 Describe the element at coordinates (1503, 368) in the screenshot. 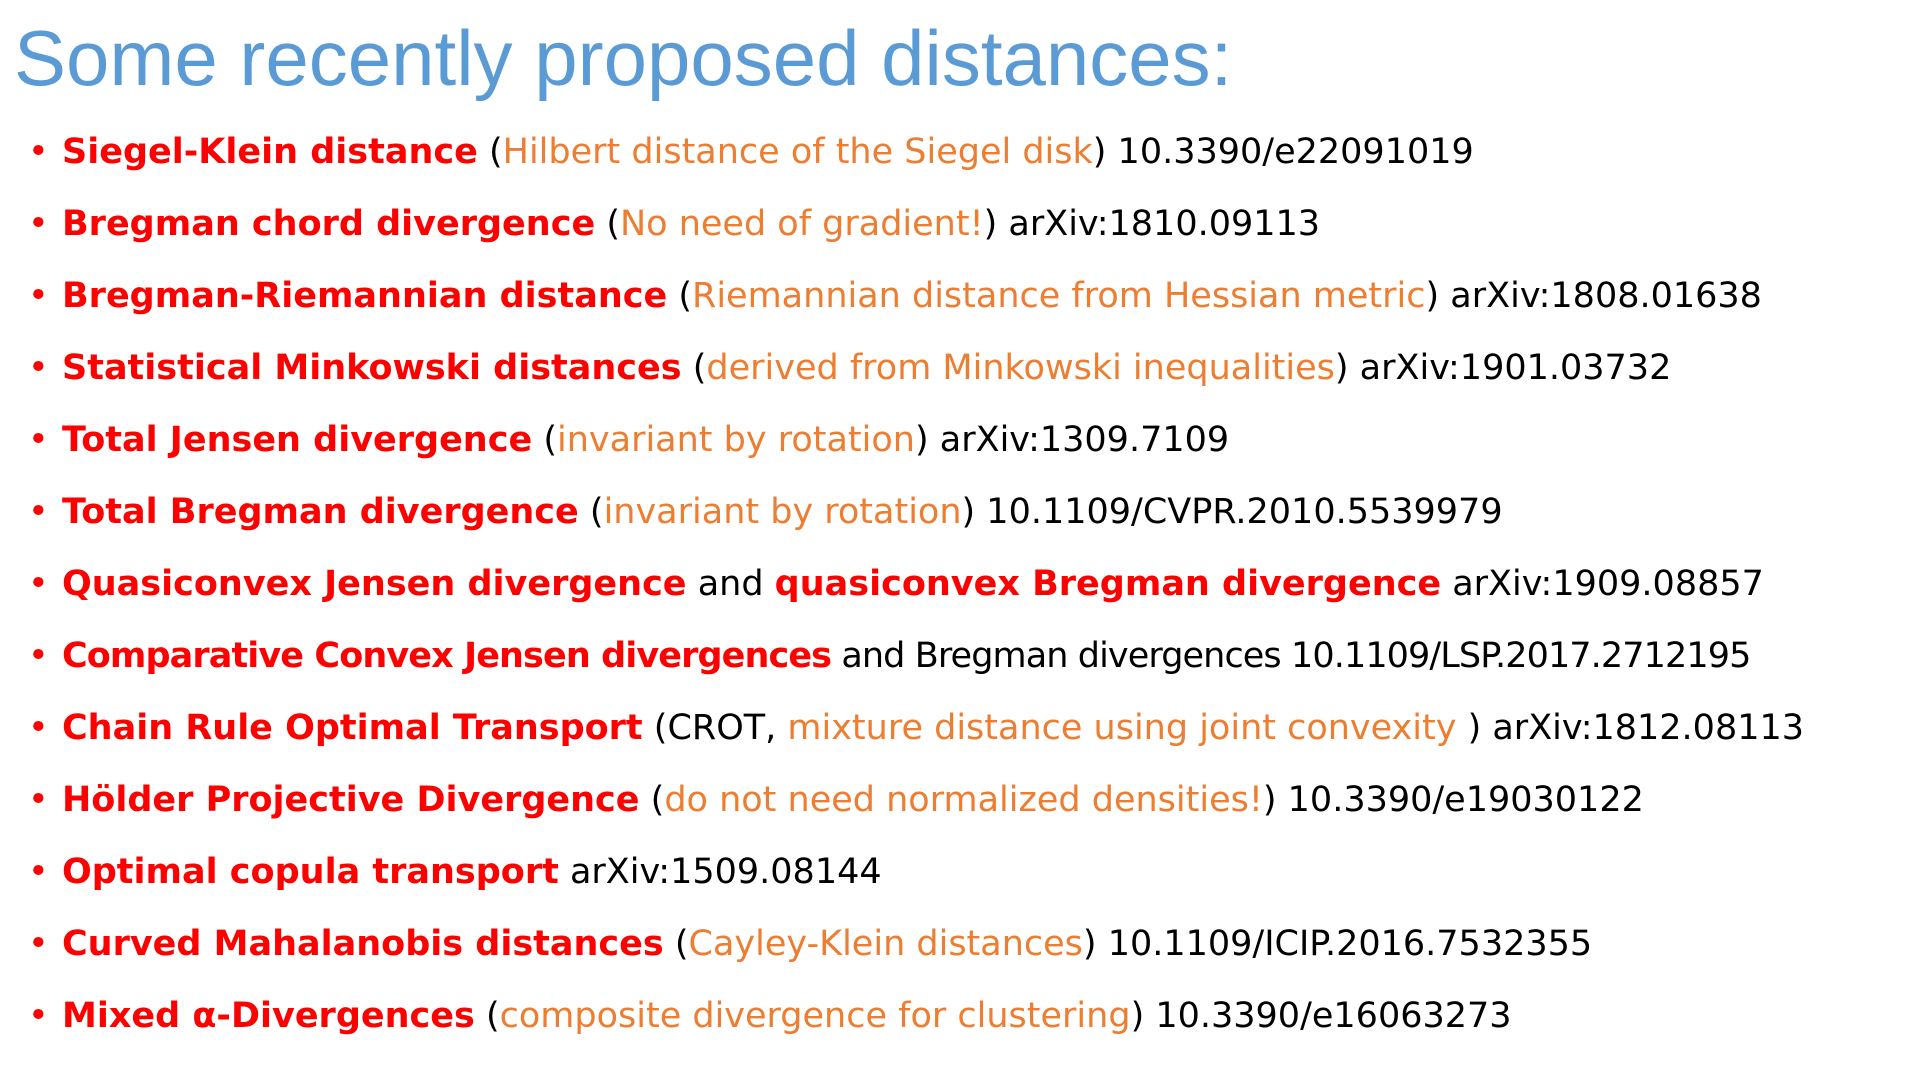

I see `reference-text: ) arXiv:1901.03732` at that location.